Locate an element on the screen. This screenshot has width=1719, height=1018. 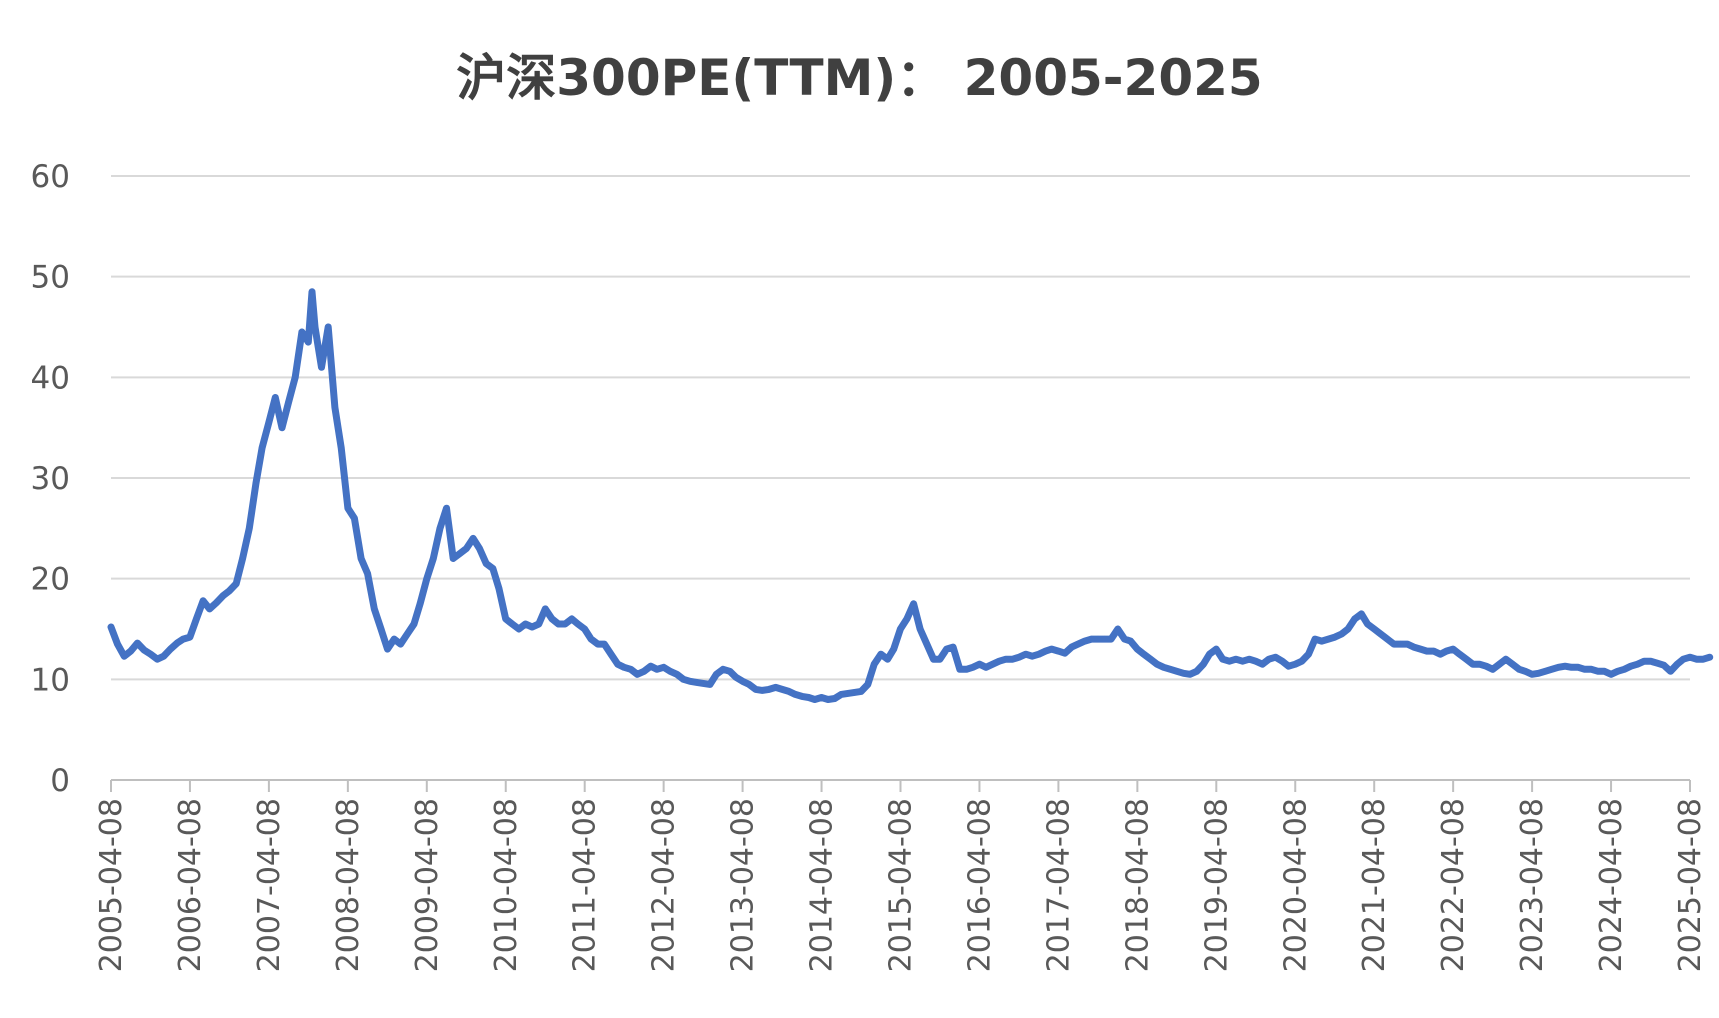
x-tick-label: 2007-04-08 is located at coordinates (269, 885).